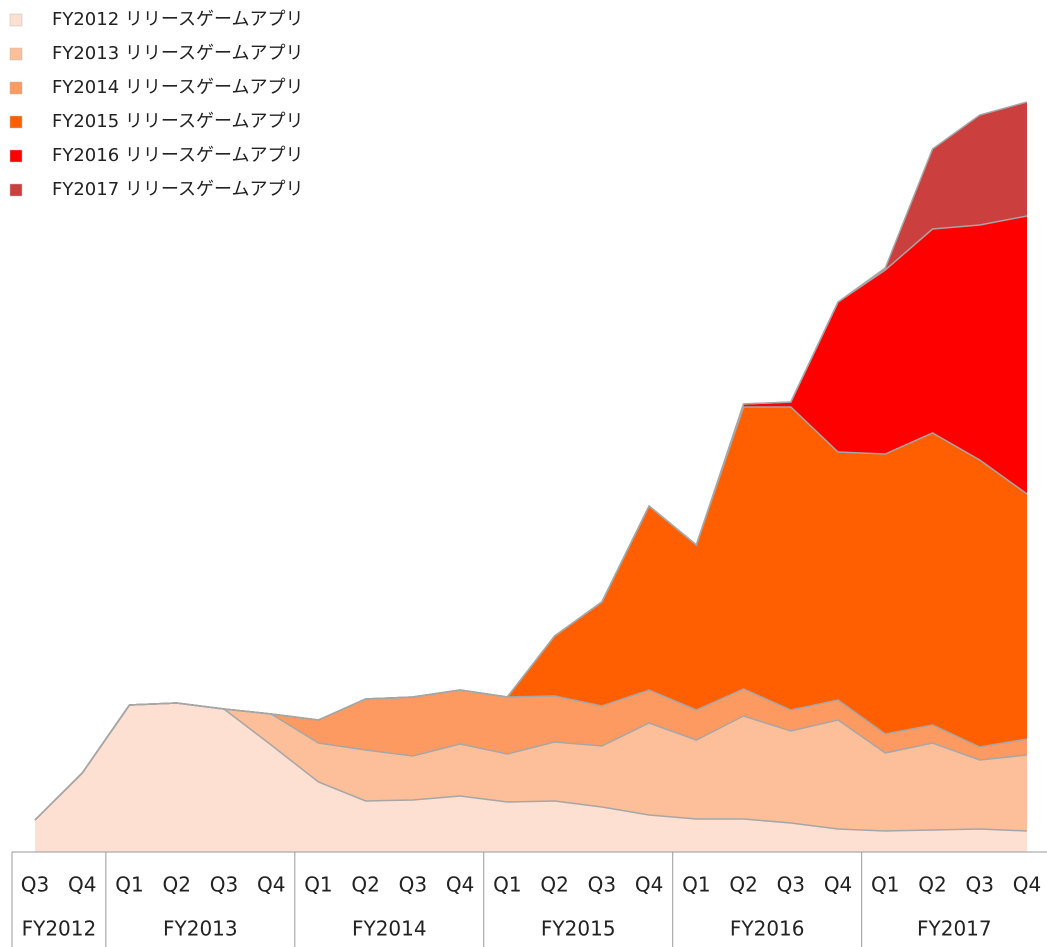 This screenshot has width=1047, height=947. What do you see at coordinates (767, 929) in the screenshot?
I see `x-group-label: FY2016` at bounding box center [767, 929].